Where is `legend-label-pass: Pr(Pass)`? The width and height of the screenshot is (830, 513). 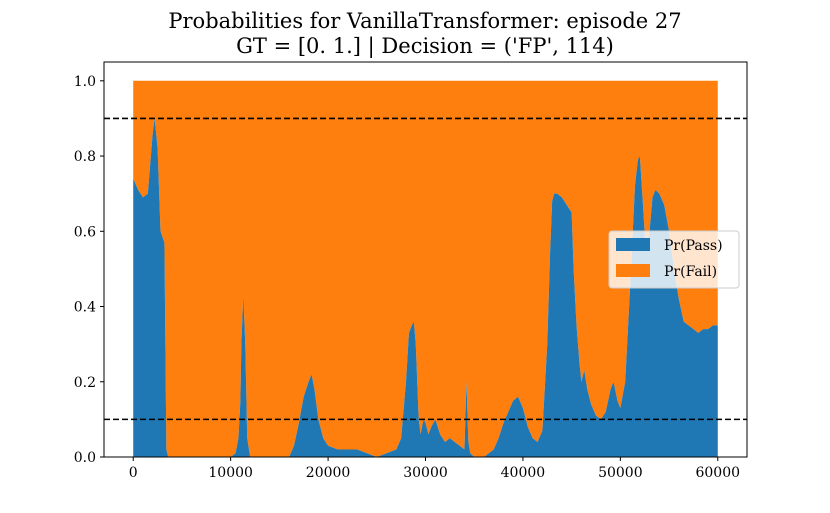
legend-label-pass: Pr(Pass) is located at coordinates (693, 246).